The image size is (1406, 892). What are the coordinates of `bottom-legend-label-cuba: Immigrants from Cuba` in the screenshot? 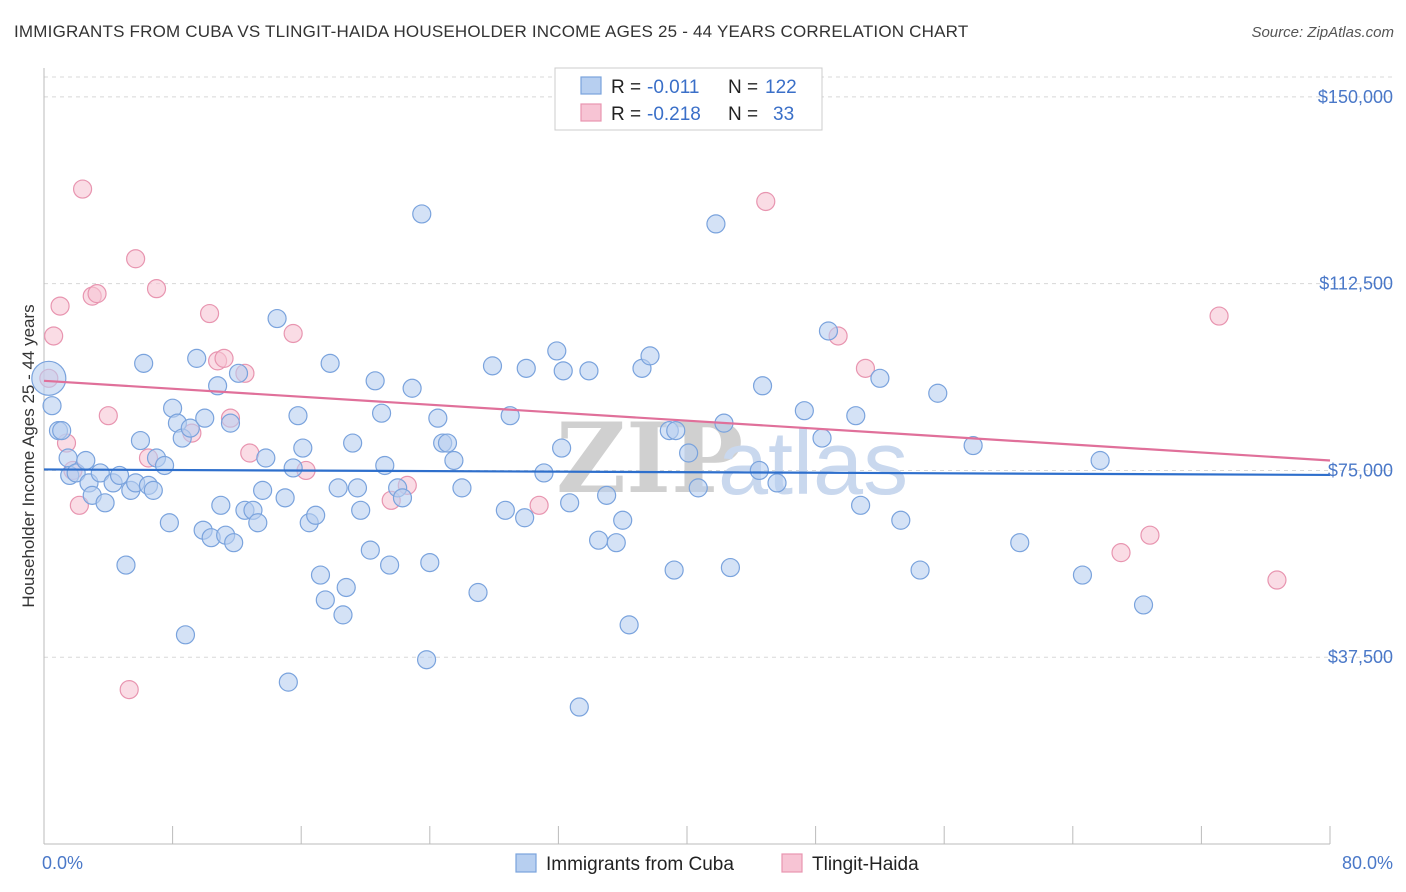 It's located at (640, 864).